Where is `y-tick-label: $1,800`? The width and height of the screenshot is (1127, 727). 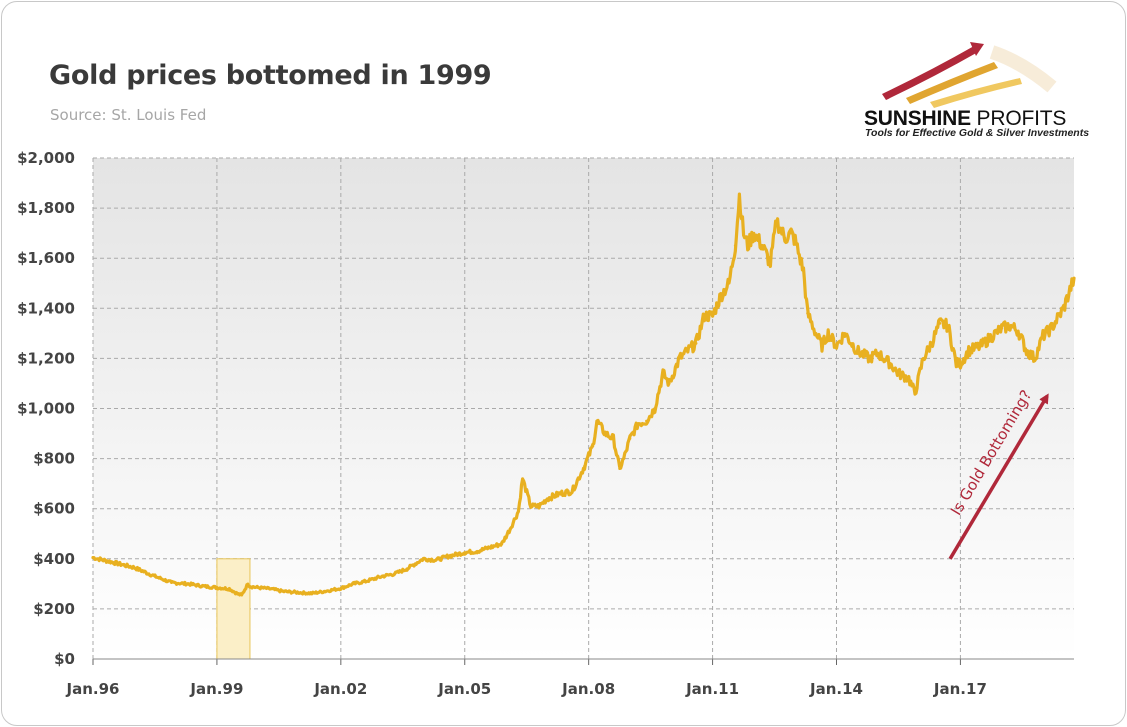
y-tick-label: $1,800 is located at coordinates (46, 208).